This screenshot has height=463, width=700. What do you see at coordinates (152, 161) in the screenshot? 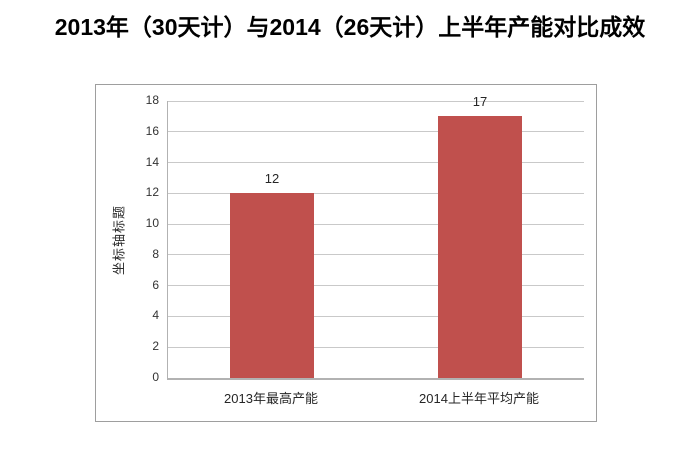
I see `y-axis-tick-label: 14` at bounding box center [152, 161].